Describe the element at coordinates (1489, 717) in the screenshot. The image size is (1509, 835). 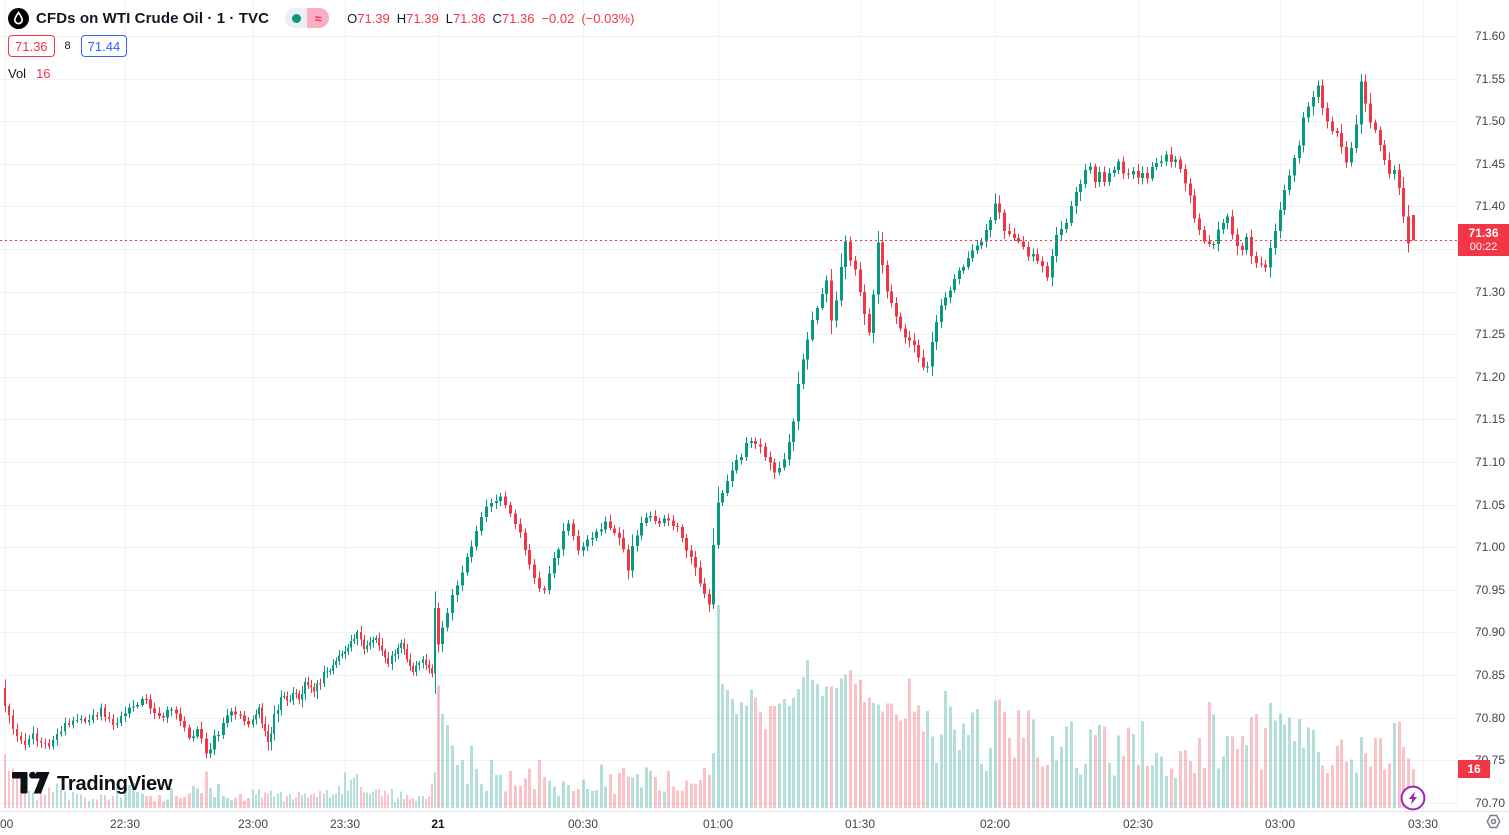
I see `price-tick-label: 70.80` at that location.